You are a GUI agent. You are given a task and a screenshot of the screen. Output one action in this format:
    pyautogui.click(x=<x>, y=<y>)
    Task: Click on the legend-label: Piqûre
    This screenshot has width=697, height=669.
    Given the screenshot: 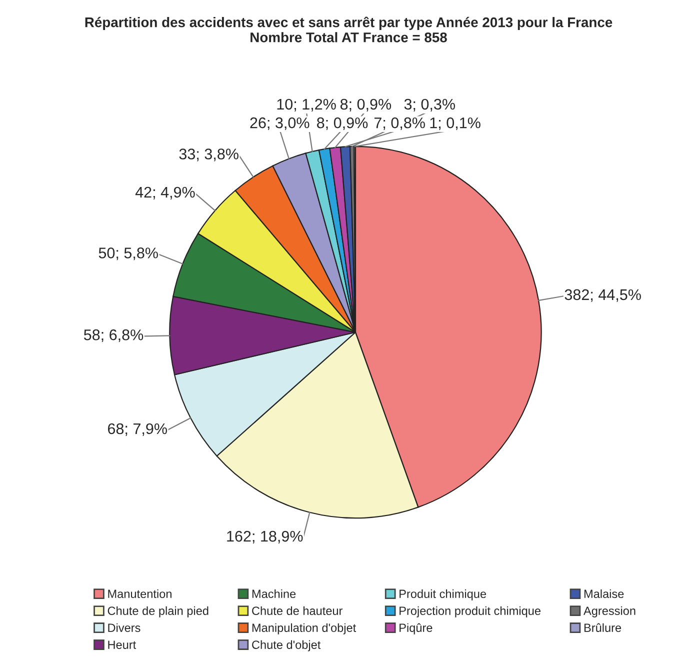 What is the action you would take?
    pyautogui.click(x=416, y=628)
    